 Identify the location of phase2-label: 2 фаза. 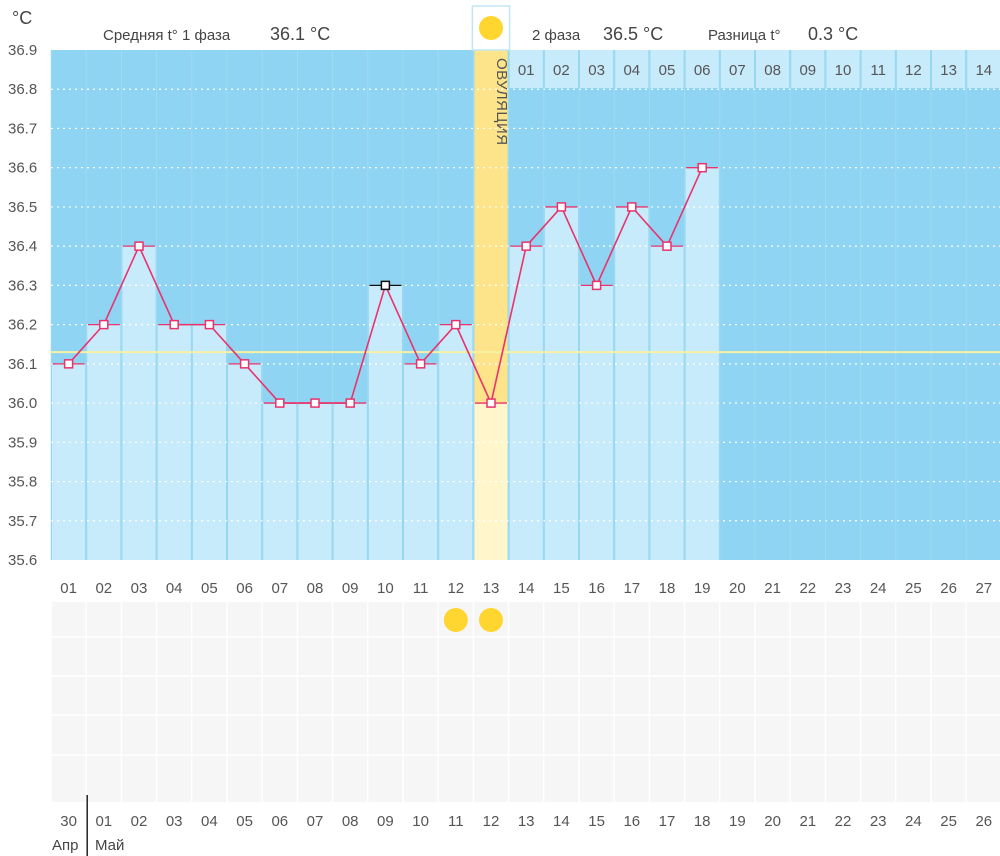
(556, 35).